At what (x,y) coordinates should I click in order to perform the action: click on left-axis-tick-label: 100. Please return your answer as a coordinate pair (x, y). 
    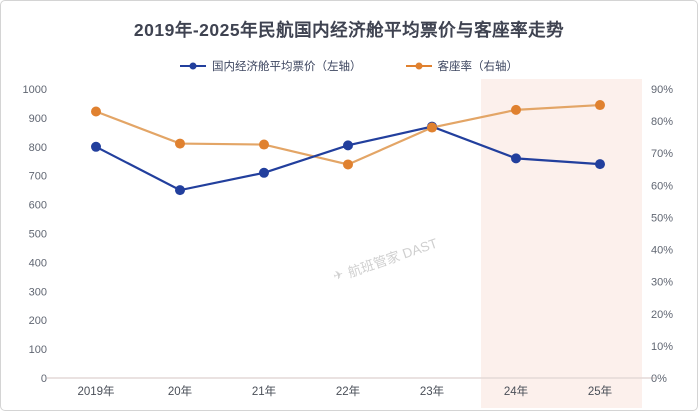
    Looking at the image, I should click on (38, 350).